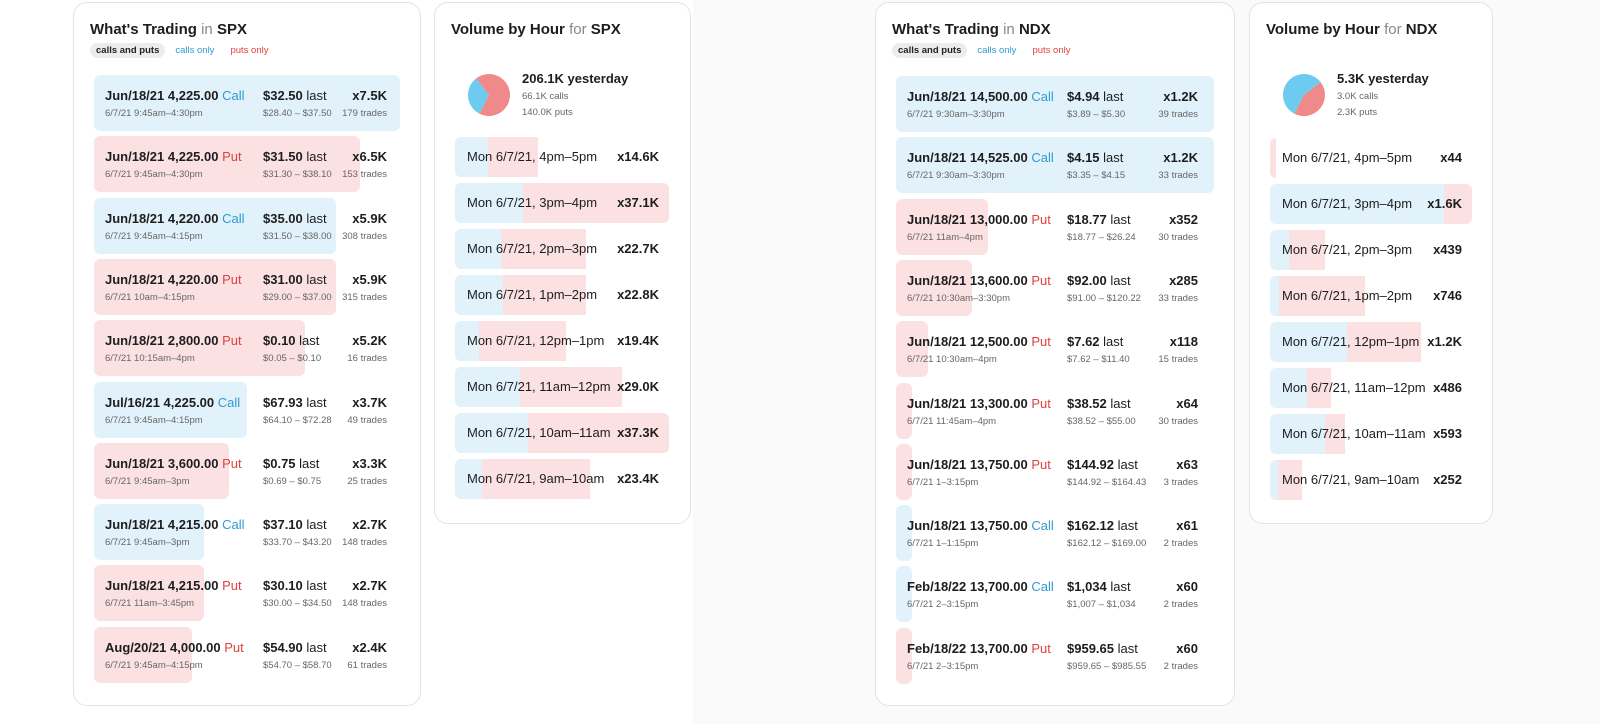  Describe the element at coordinates (162, 279) in the screenshot. I see `contract-name: Jun/18/21 4,220.00` at that location.